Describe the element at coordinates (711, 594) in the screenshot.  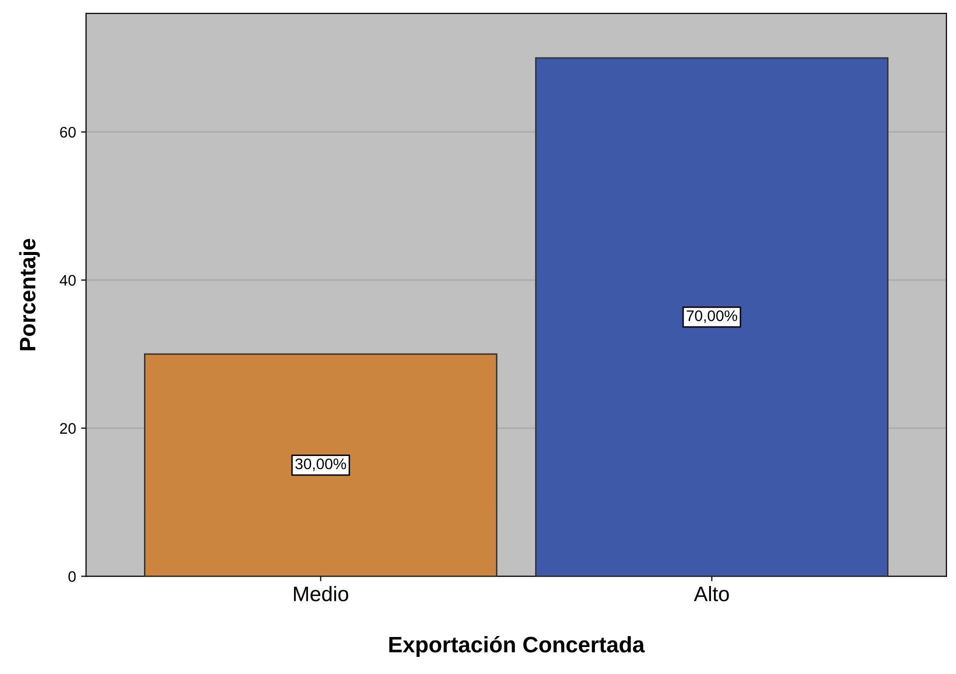
I see `x-tick-label: Alto` at that location.